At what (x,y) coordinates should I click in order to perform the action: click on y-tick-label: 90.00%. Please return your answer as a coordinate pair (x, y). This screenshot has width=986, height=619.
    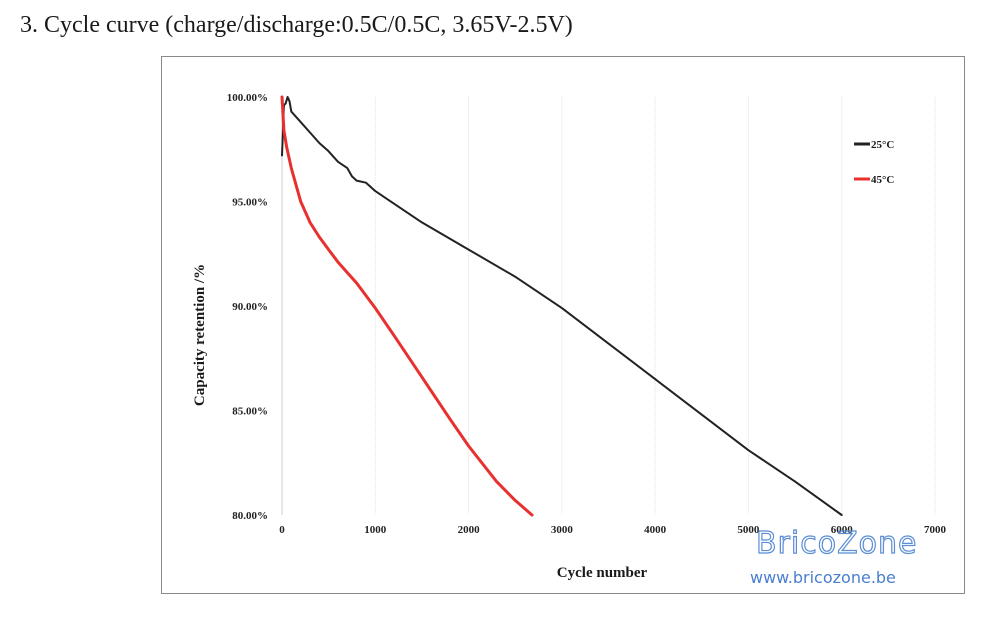
    Looking at the image, I should click on (250, 307).